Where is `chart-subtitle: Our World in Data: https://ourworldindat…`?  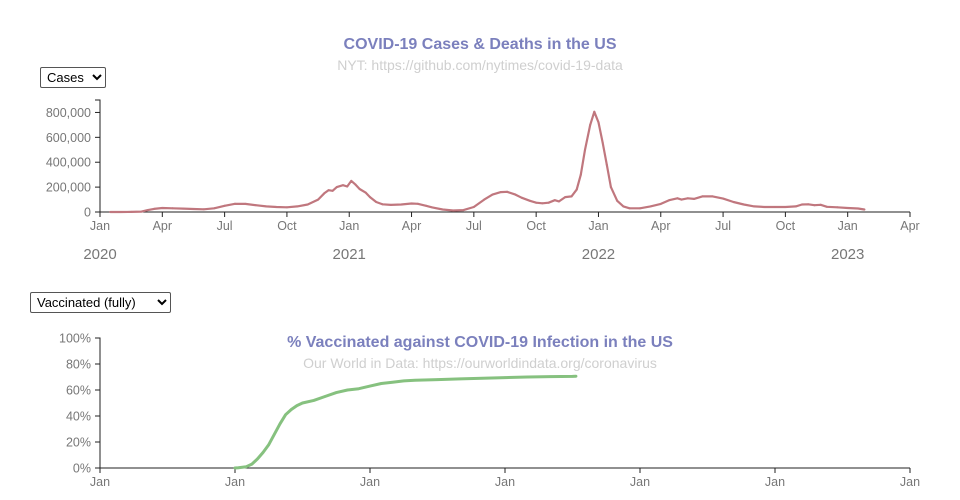 chart-subtitle: Our World in Data: https://ourworldindat… is located at coordinates (480, 363).